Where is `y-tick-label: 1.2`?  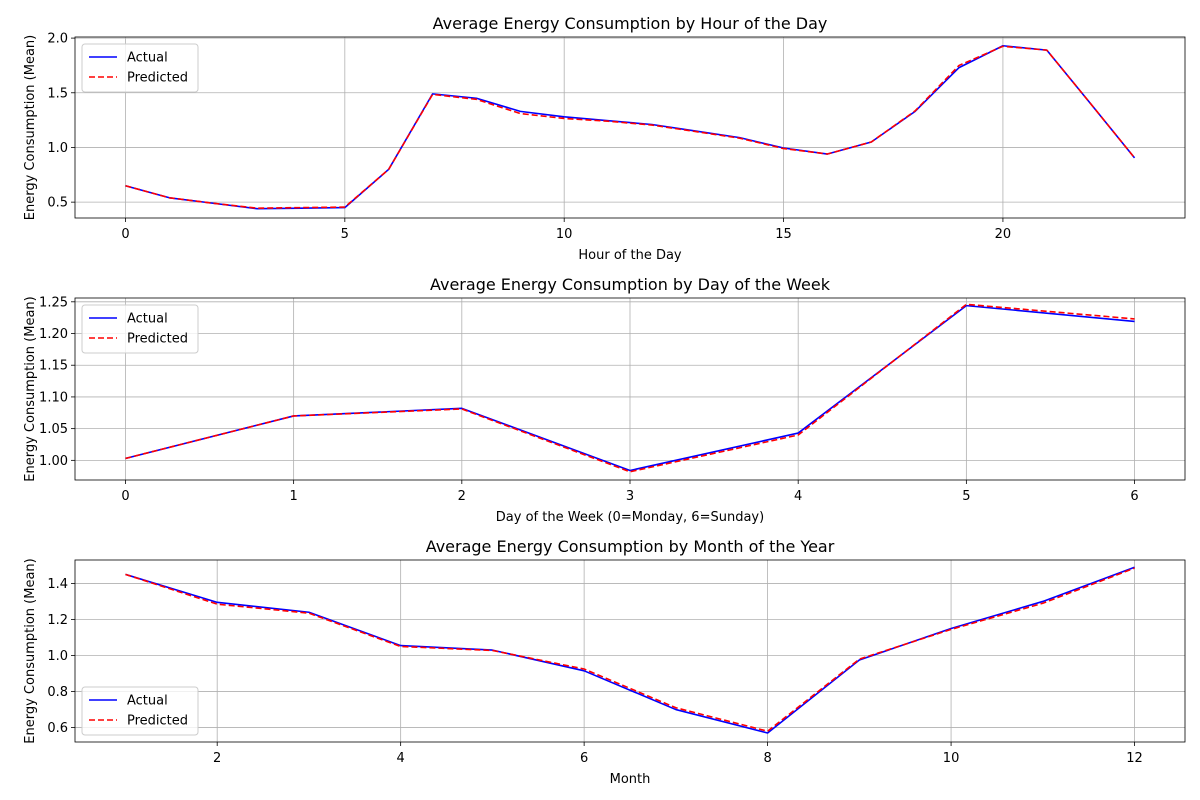 y-tick-label: 1.2 is located at coordinates (57, 620).